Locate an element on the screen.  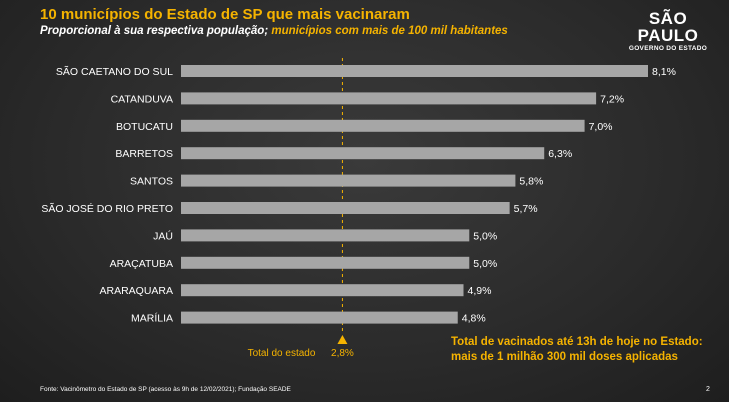
logo-main-text: SÃO PAULO is located at coordinates (668, 27).